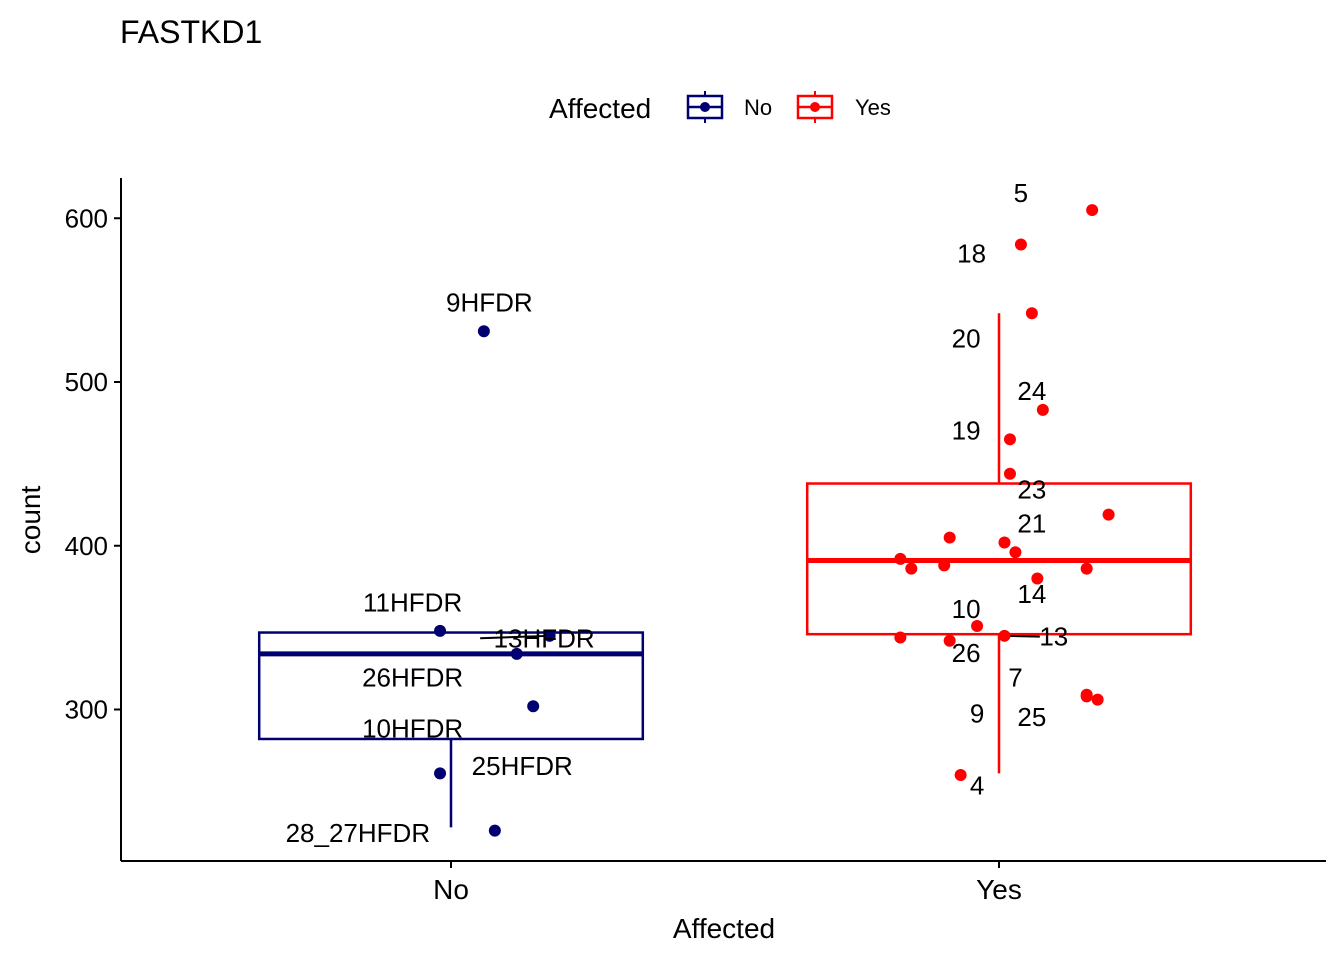 The height and width of the screenshot is (960, 1344). I want to click on point-label-26HFDR: 26HFDR, so click(412, 678).